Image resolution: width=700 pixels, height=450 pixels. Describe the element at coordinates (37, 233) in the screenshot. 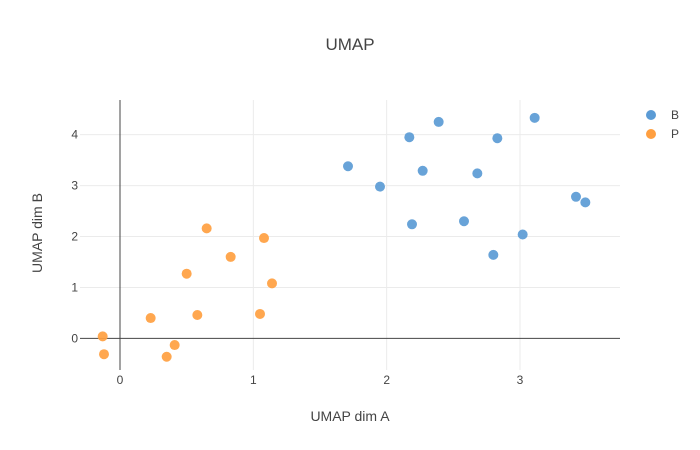

I see `y-axis-title: UMAP dim B` at that location.